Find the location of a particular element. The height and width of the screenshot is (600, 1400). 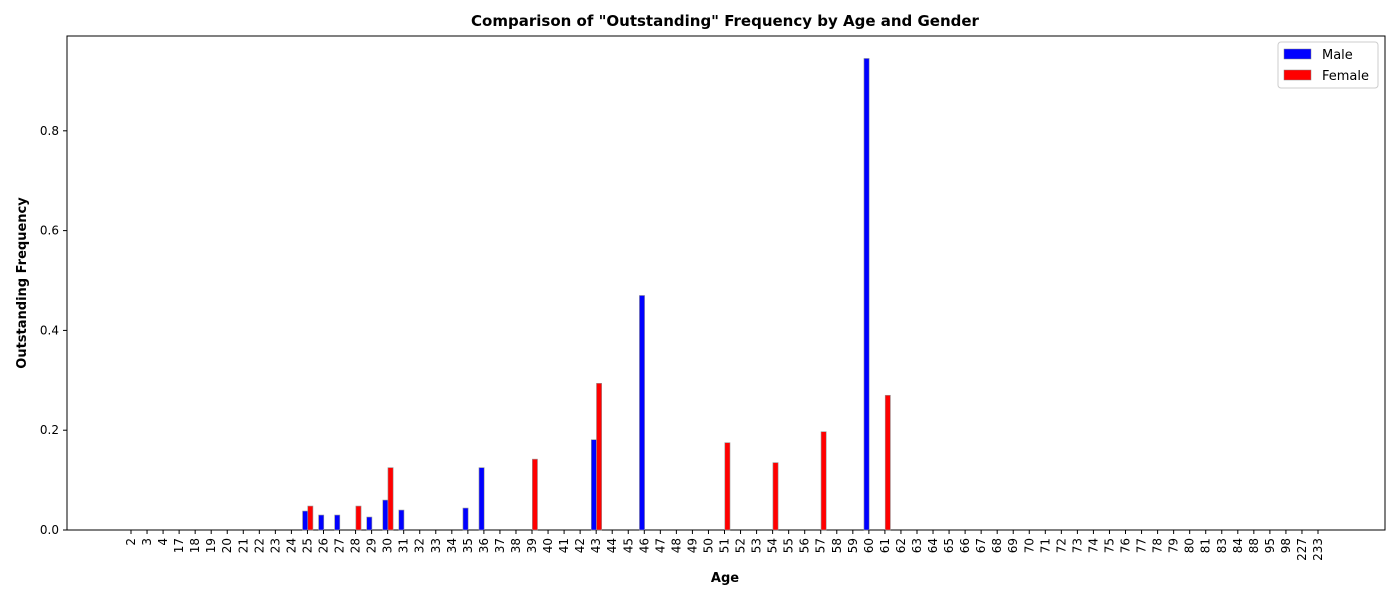

x-tick-label: 27 is located at coordinates (340, 545).